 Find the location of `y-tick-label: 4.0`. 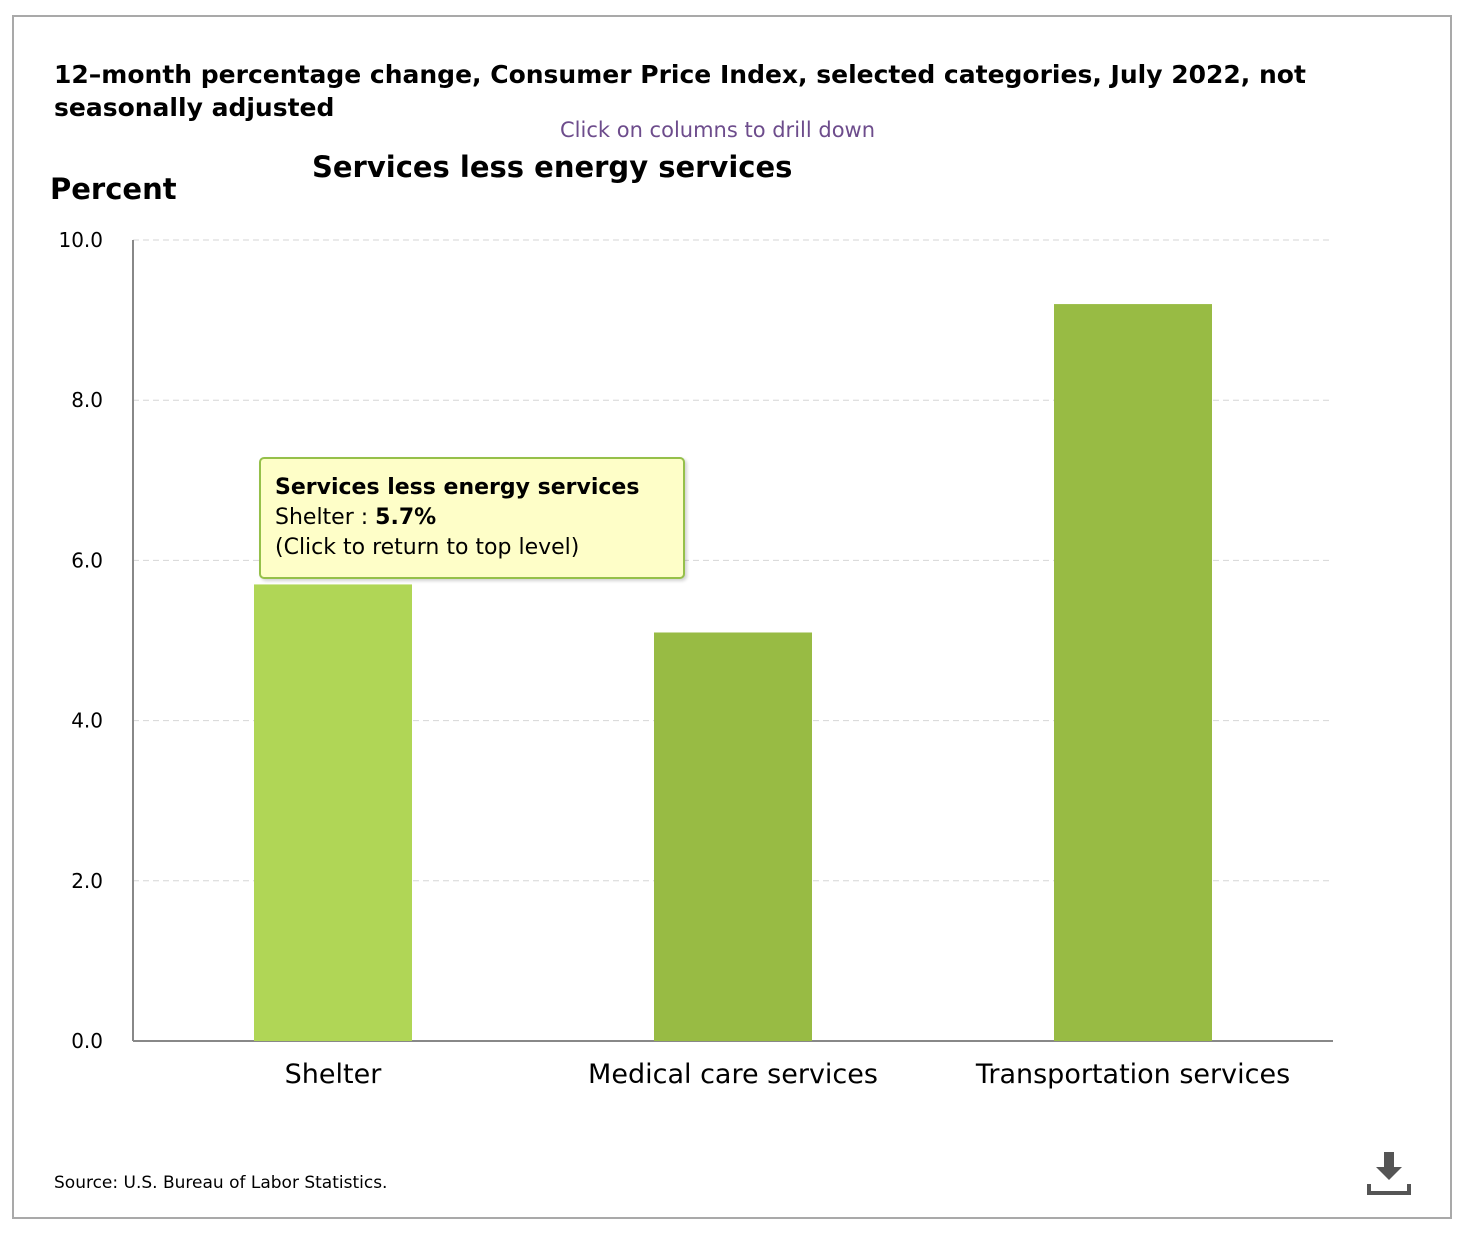

y-tick-label: 4.0 is located at coordinates (87, 721).